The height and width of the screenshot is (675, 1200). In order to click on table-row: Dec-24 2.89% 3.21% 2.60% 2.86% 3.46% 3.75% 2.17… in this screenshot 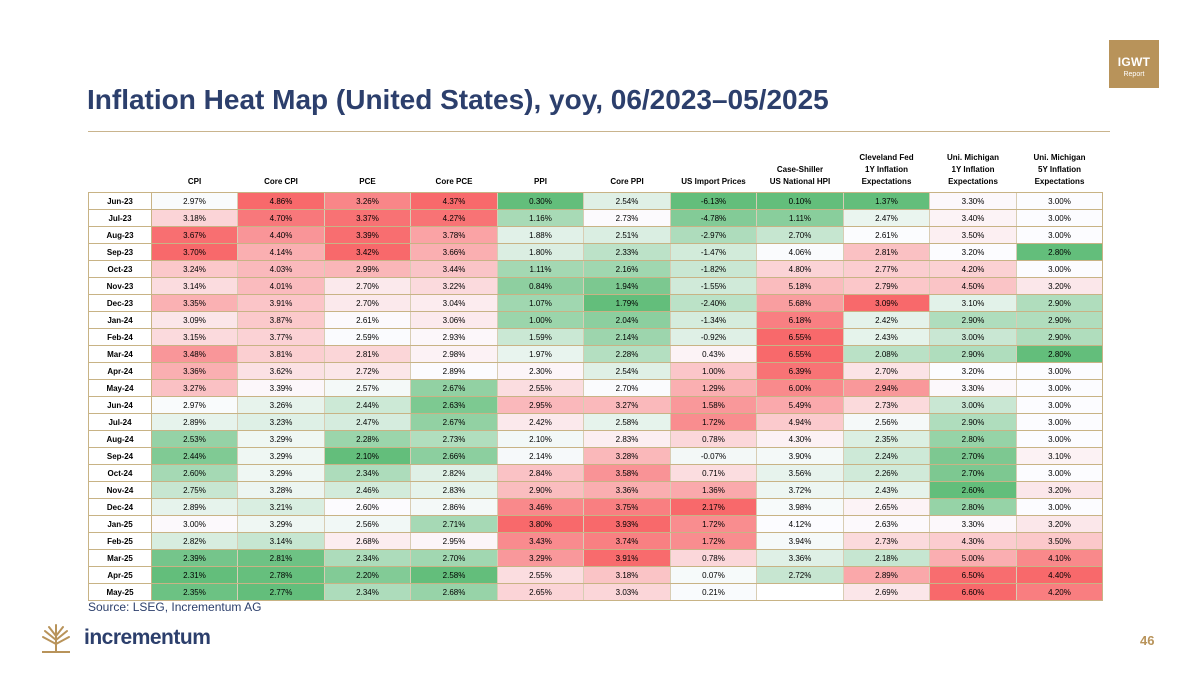, I will do `click(595, 507)`.